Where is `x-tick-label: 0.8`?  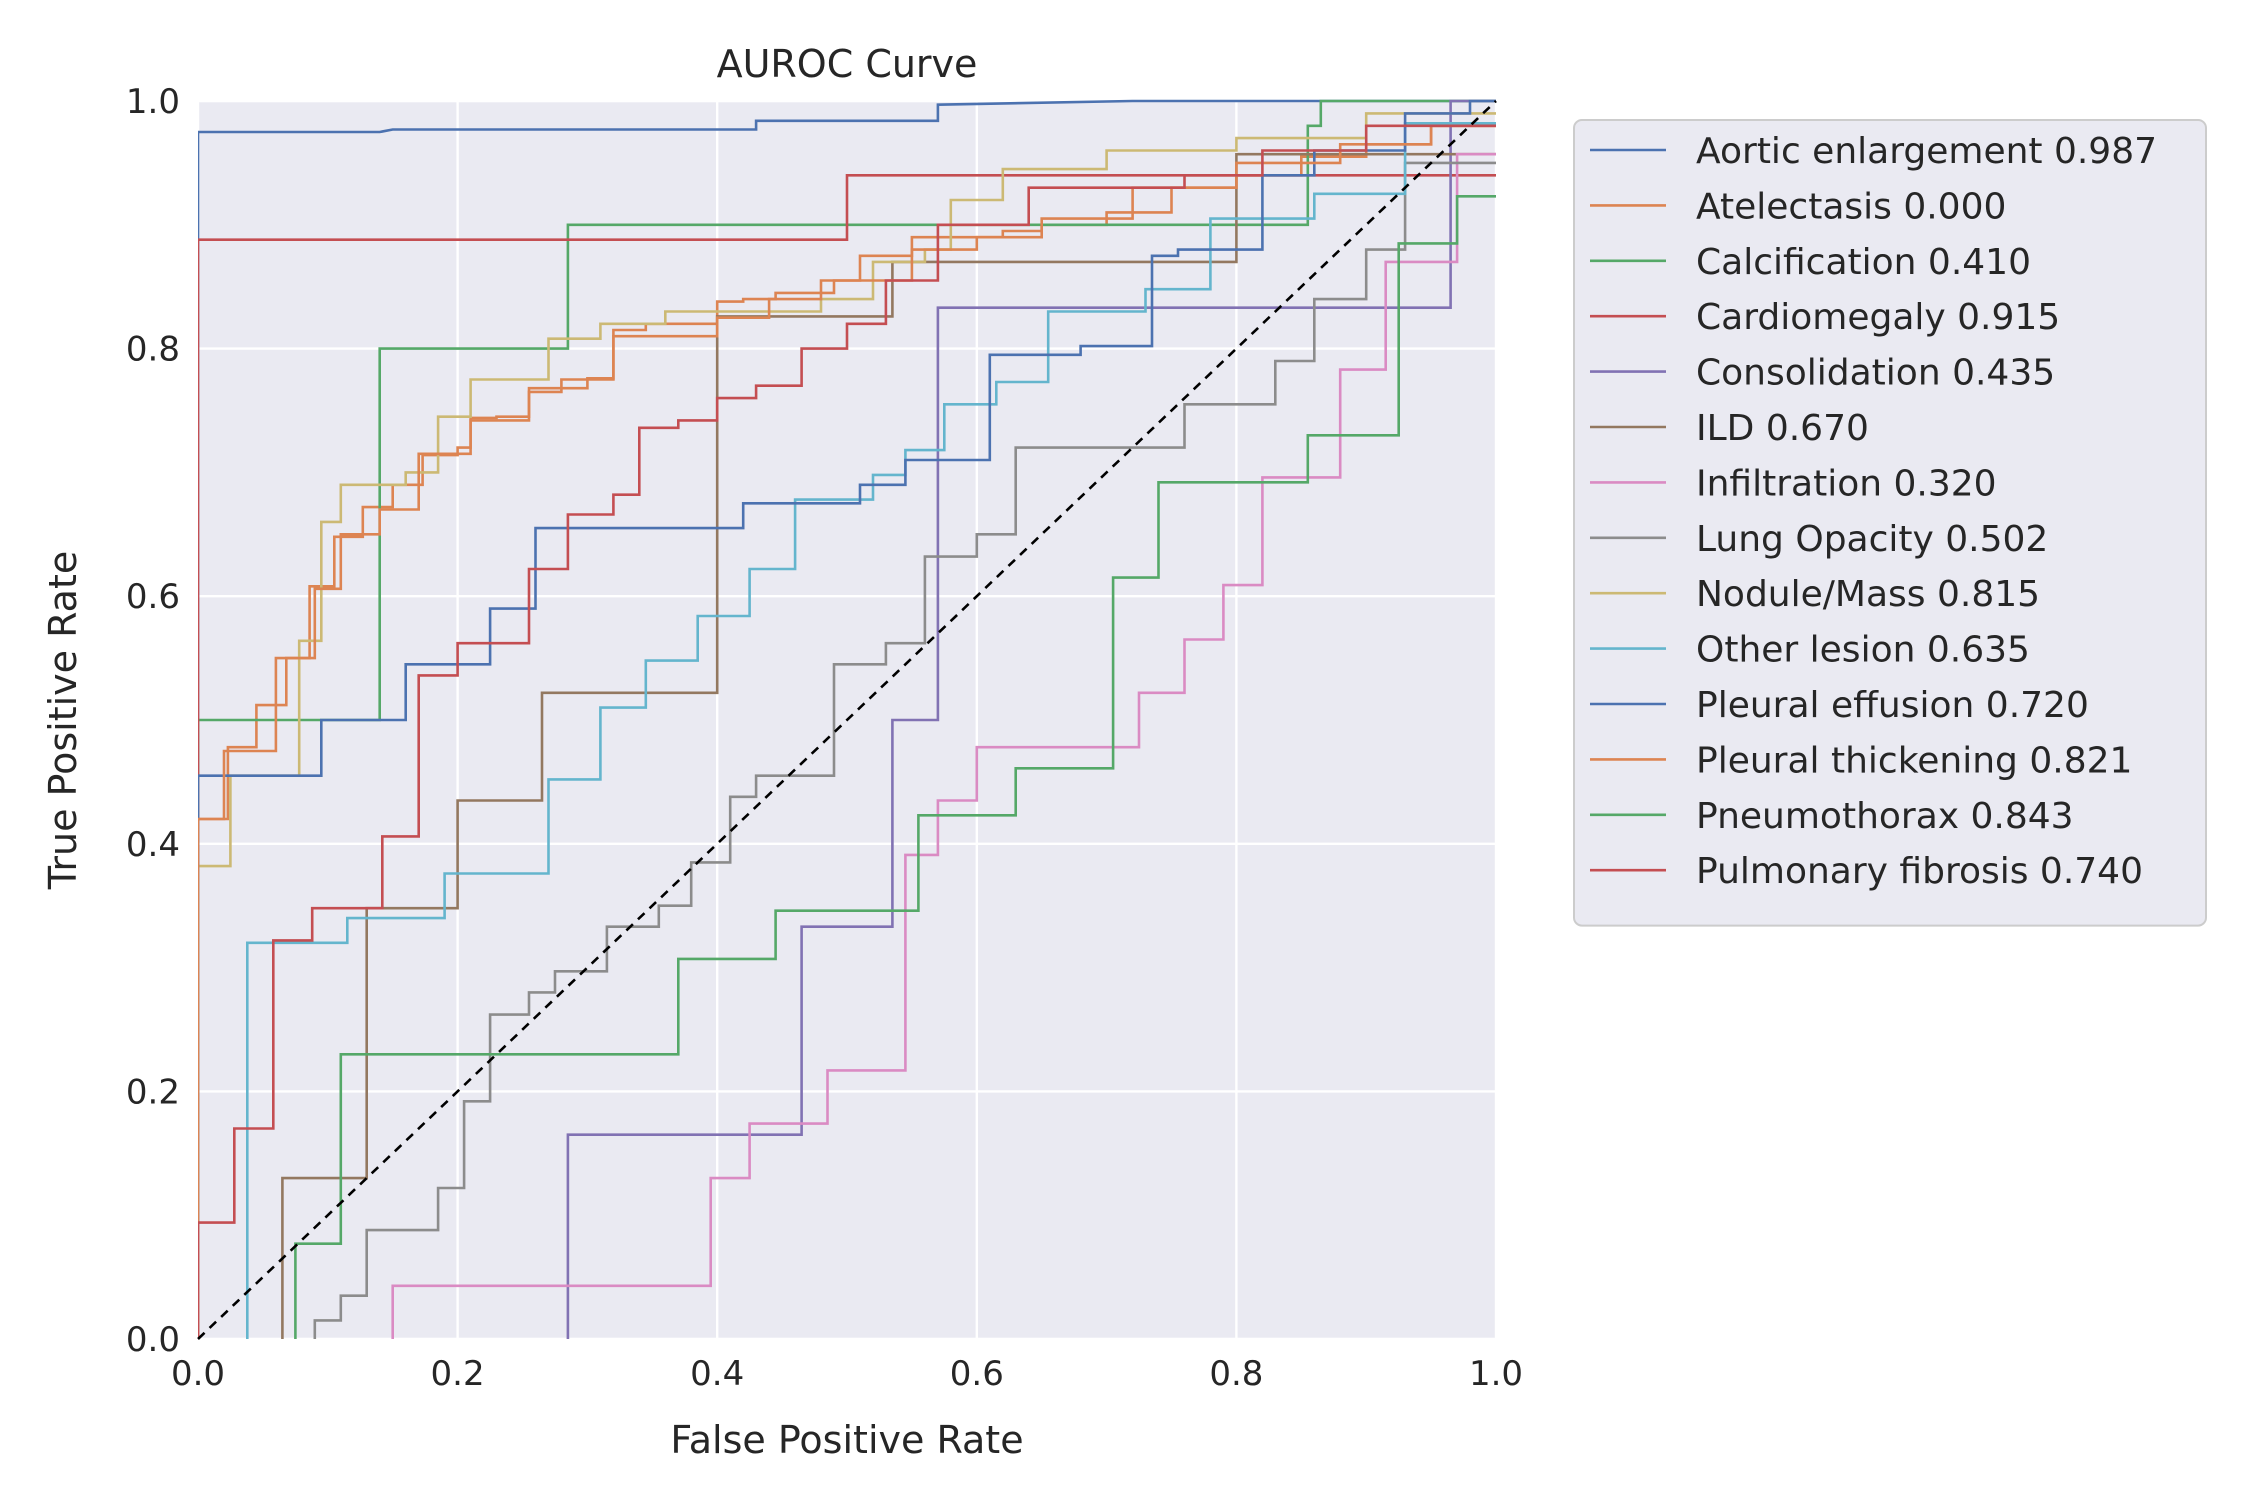
x-tick-label: 0.8 is located at coordinates (1236, 1374).